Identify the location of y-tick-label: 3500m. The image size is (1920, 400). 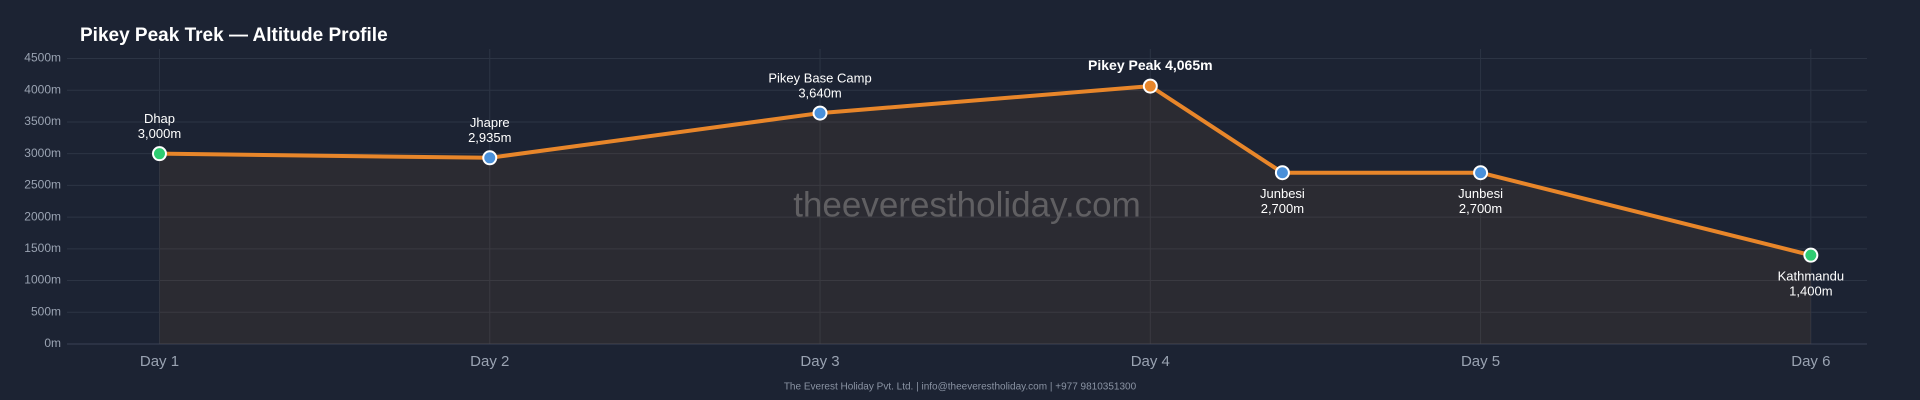
(42, 121).